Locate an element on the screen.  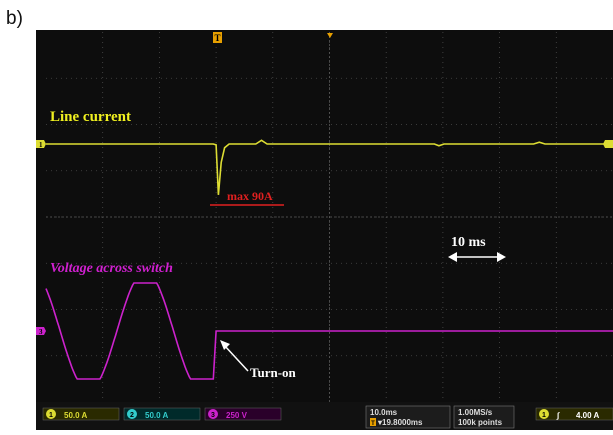
ch3-scale-badge: 3 250 V is located at coordinates (243, 414).